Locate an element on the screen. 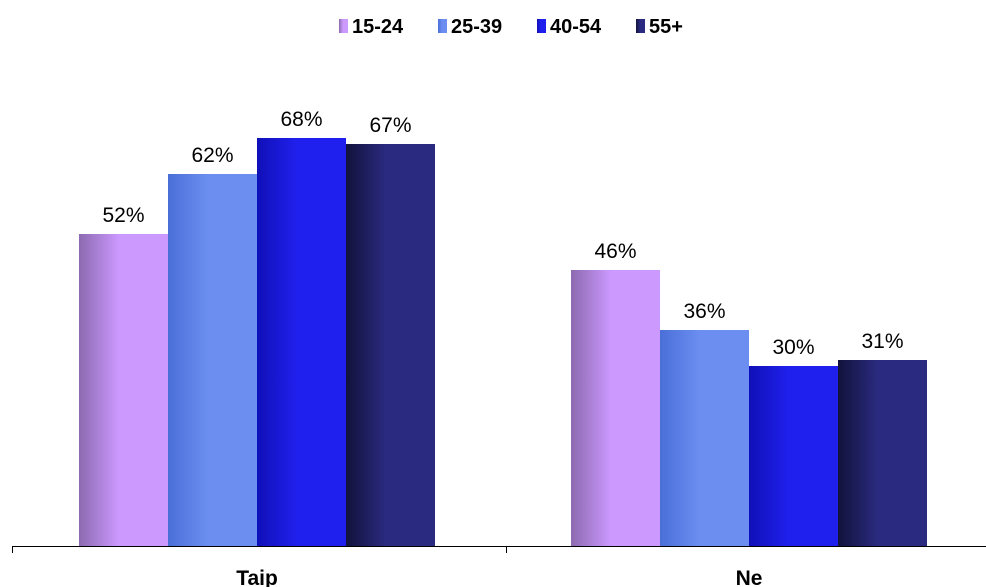 Image resolution: width=986 pixels, height=587 pixels. legend-item-40-54: 40-54 is located at coordinates (569, 27).